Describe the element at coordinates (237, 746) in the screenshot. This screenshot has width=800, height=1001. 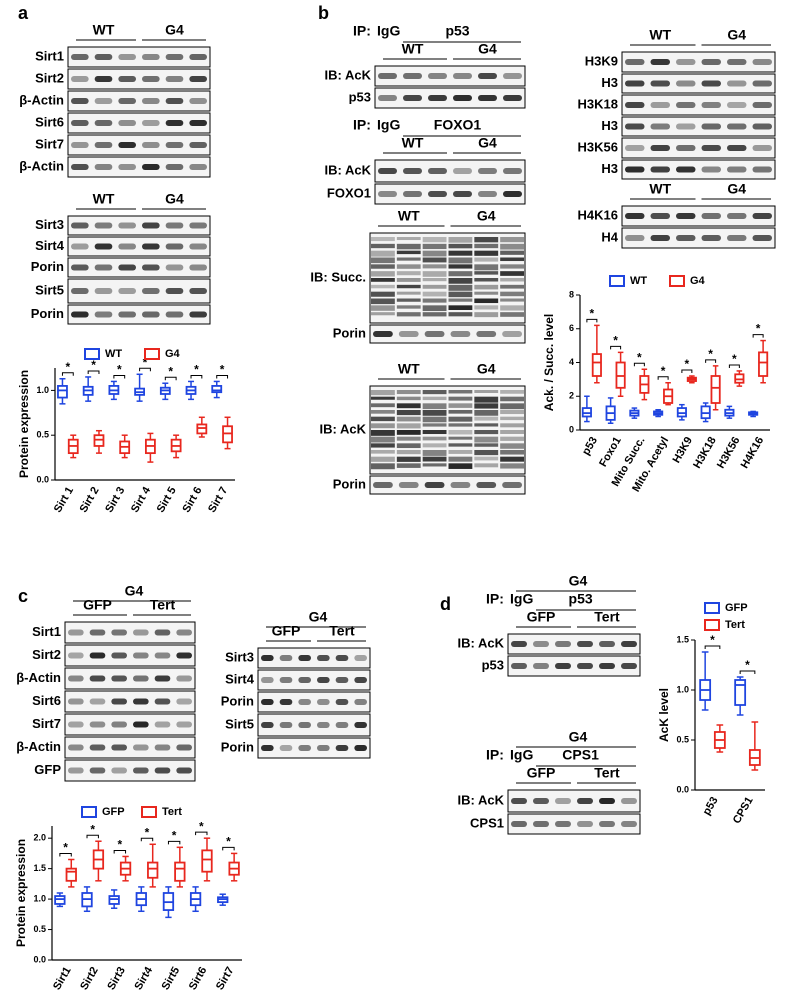
I see `row-label: Porin` at that location.